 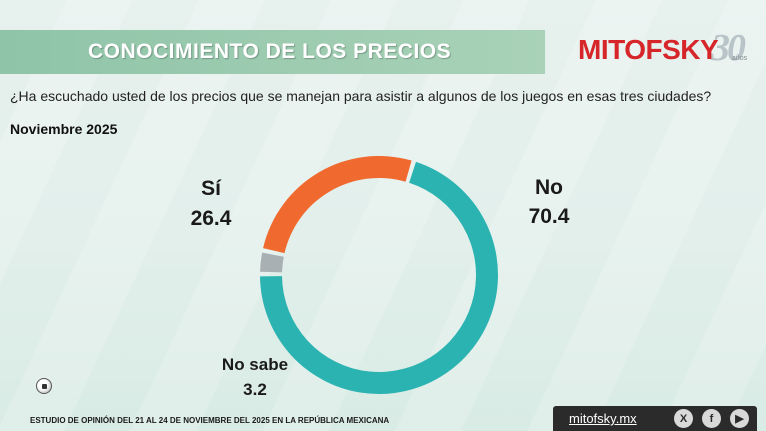 I want to click on slice-value-0: 70.4, so click(x=549, y=216).